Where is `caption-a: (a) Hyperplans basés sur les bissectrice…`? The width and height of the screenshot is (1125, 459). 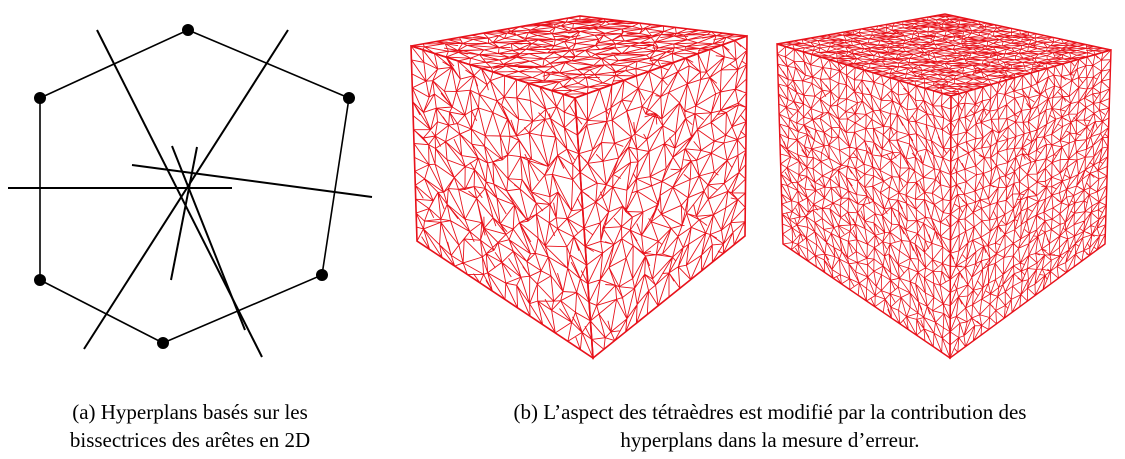
caption-a: (a) Hyperplans basés sur les bissectrice… is located at coordinates (190, 426).